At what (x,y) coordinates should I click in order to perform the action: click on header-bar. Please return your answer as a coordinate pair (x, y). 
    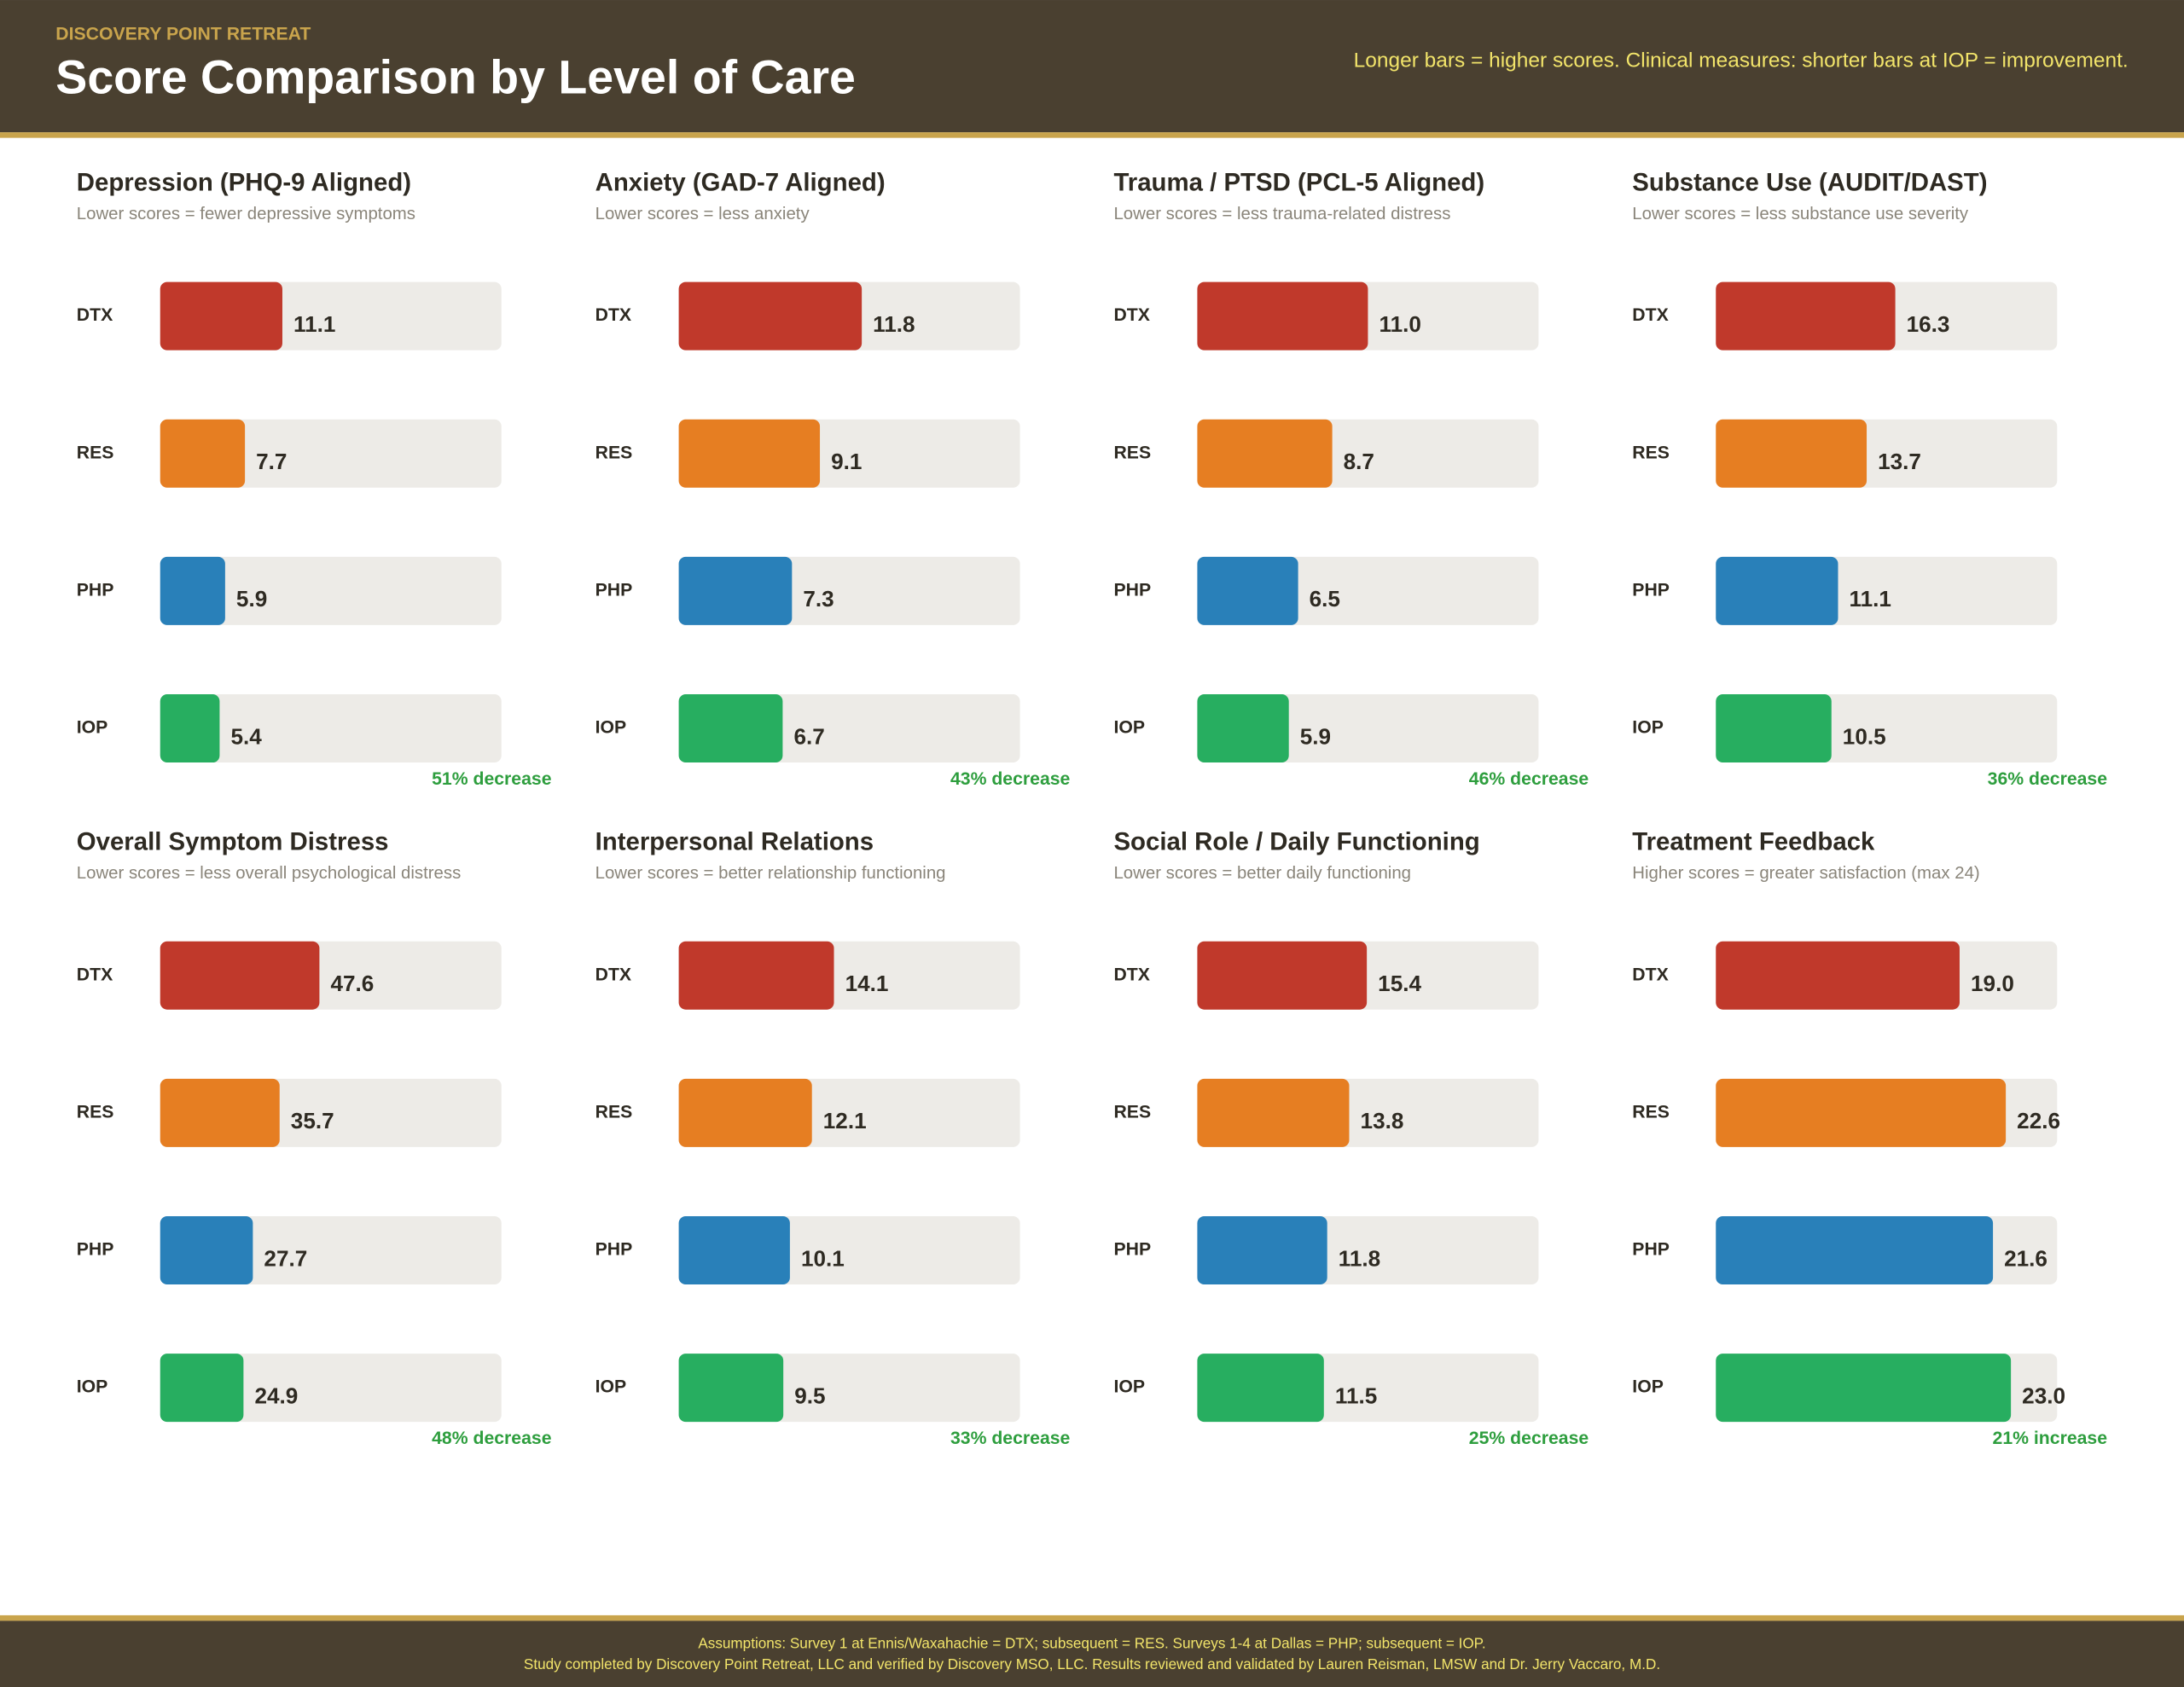
    Looking at the image, I should click on (1092, 66).